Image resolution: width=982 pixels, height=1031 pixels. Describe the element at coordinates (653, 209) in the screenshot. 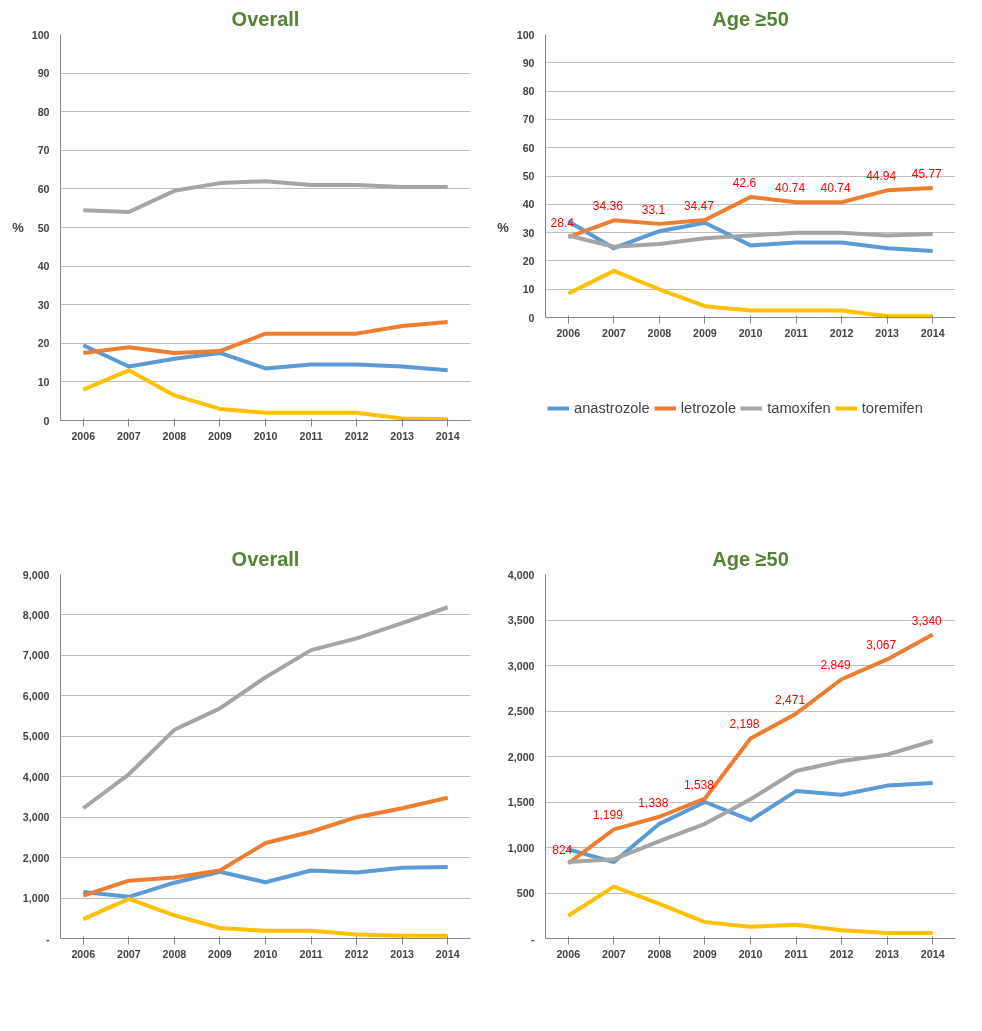

I see `data-label: 33.1` at that location.